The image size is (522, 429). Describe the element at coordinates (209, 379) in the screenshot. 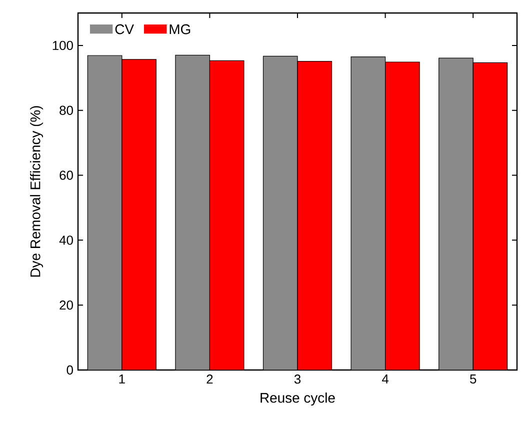

I see `x-tick-label: 2` at that location.